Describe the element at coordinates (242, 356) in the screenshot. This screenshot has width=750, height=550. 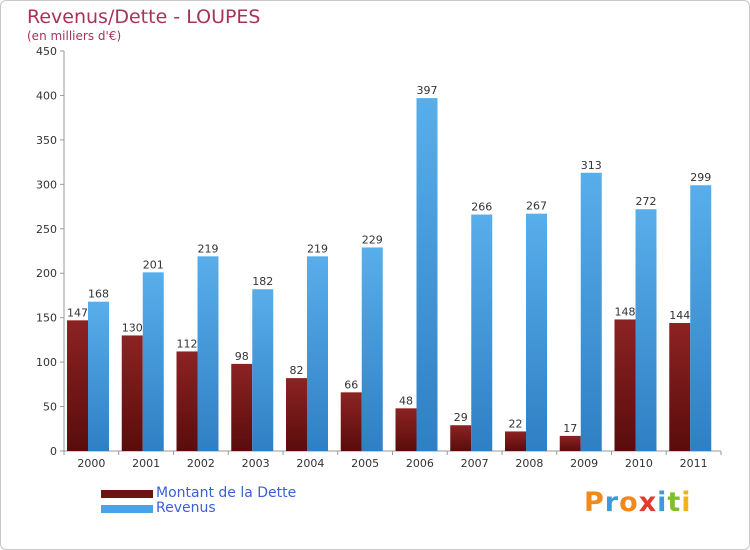
I see `data-label-dette: 98` at that location.